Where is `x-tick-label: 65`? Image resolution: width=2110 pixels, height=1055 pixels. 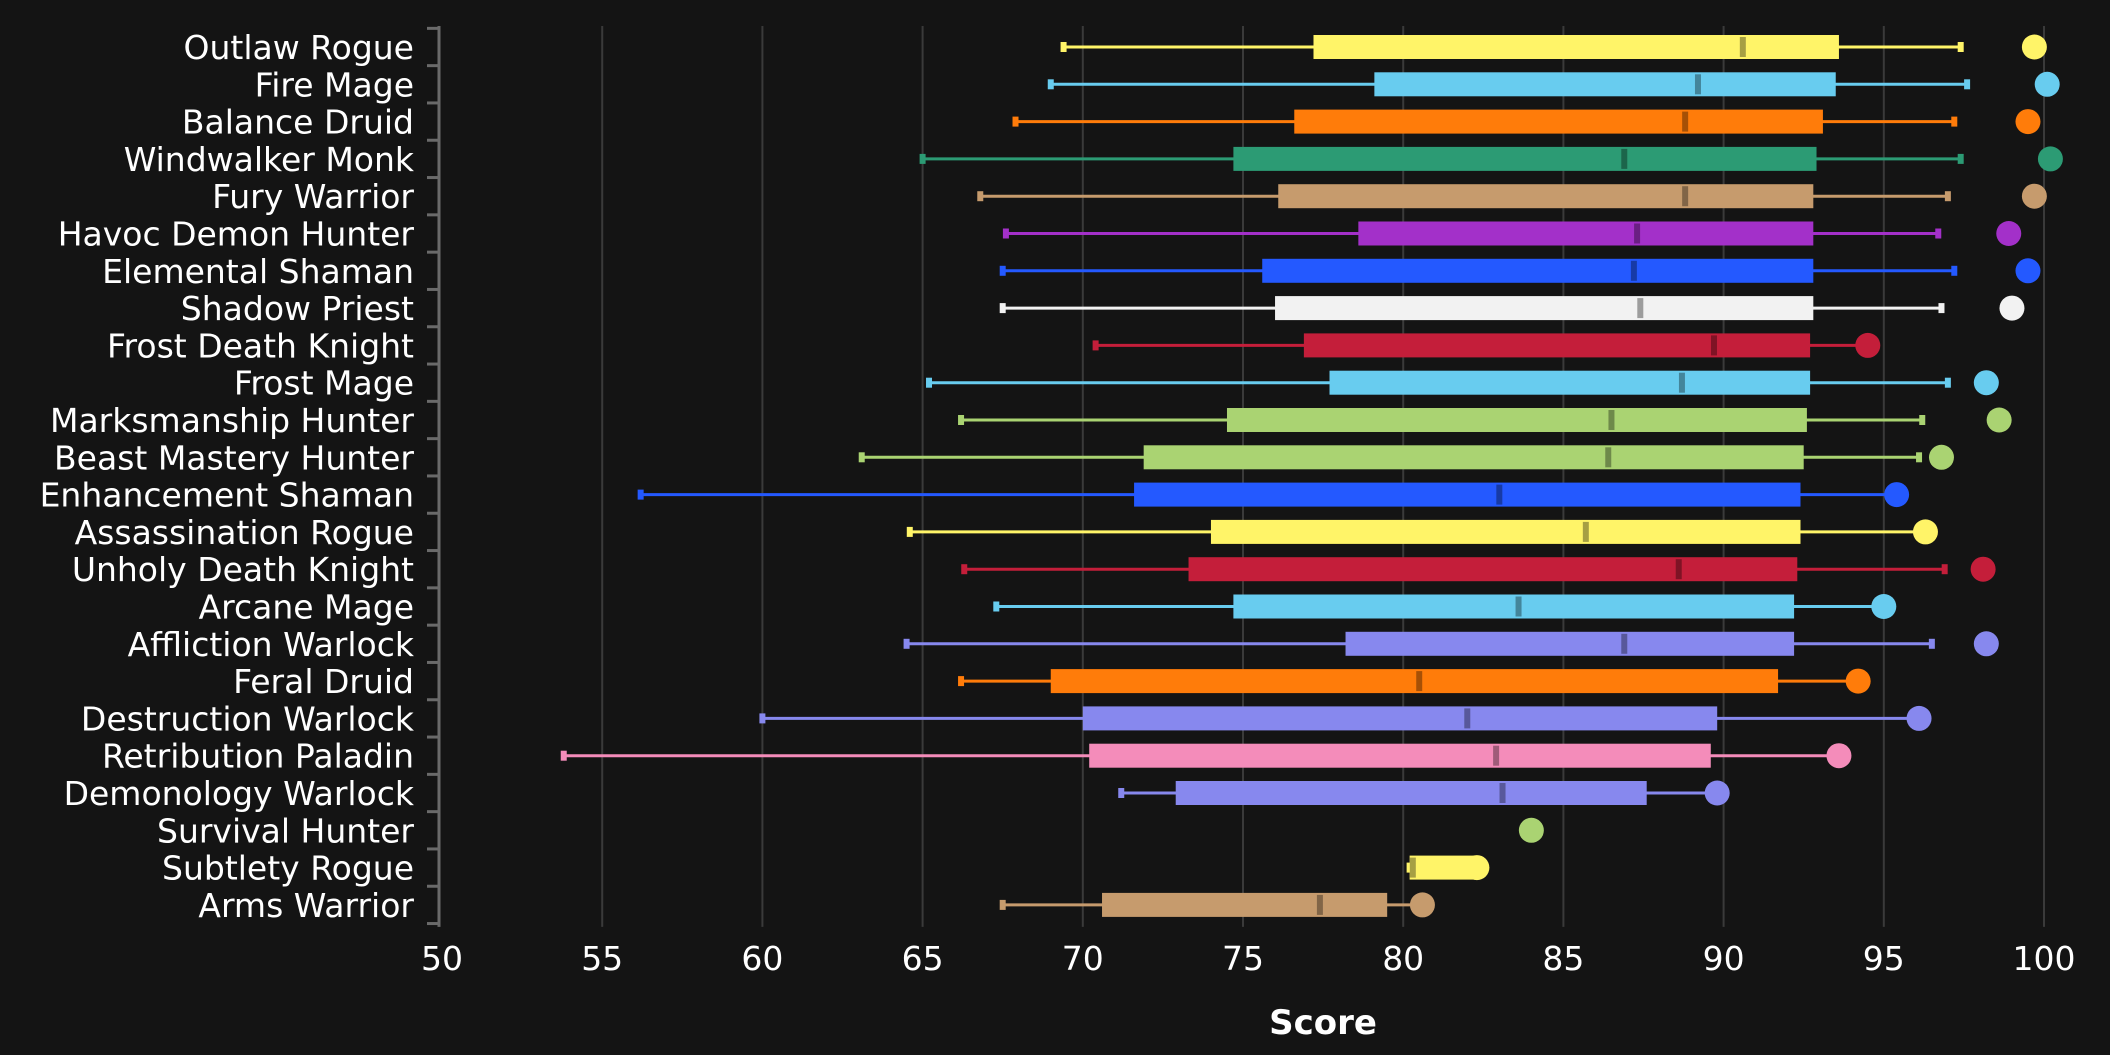 x-tick-label: 65 is located at coordinates (923, 958).